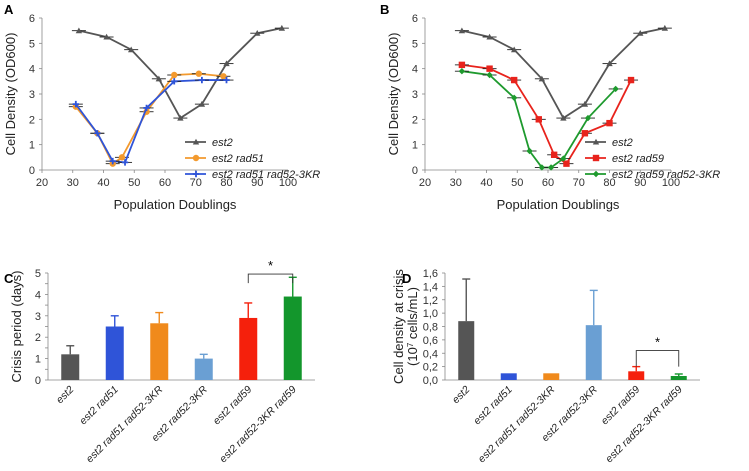 The height and width of the screenshot is (471, 749). What do you see at coordinates (406, 278) in the screenshot?
I see `panel-label-D: D` at bounding box center [406, 278].